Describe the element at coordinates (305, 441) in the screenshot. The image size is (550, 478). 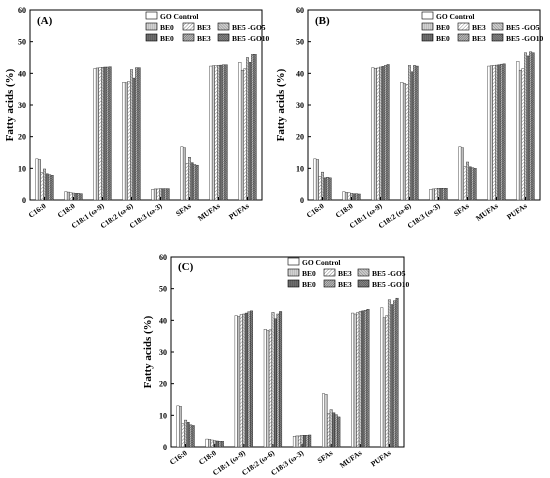
I see `bar-c18-3-3-s4` at that location.